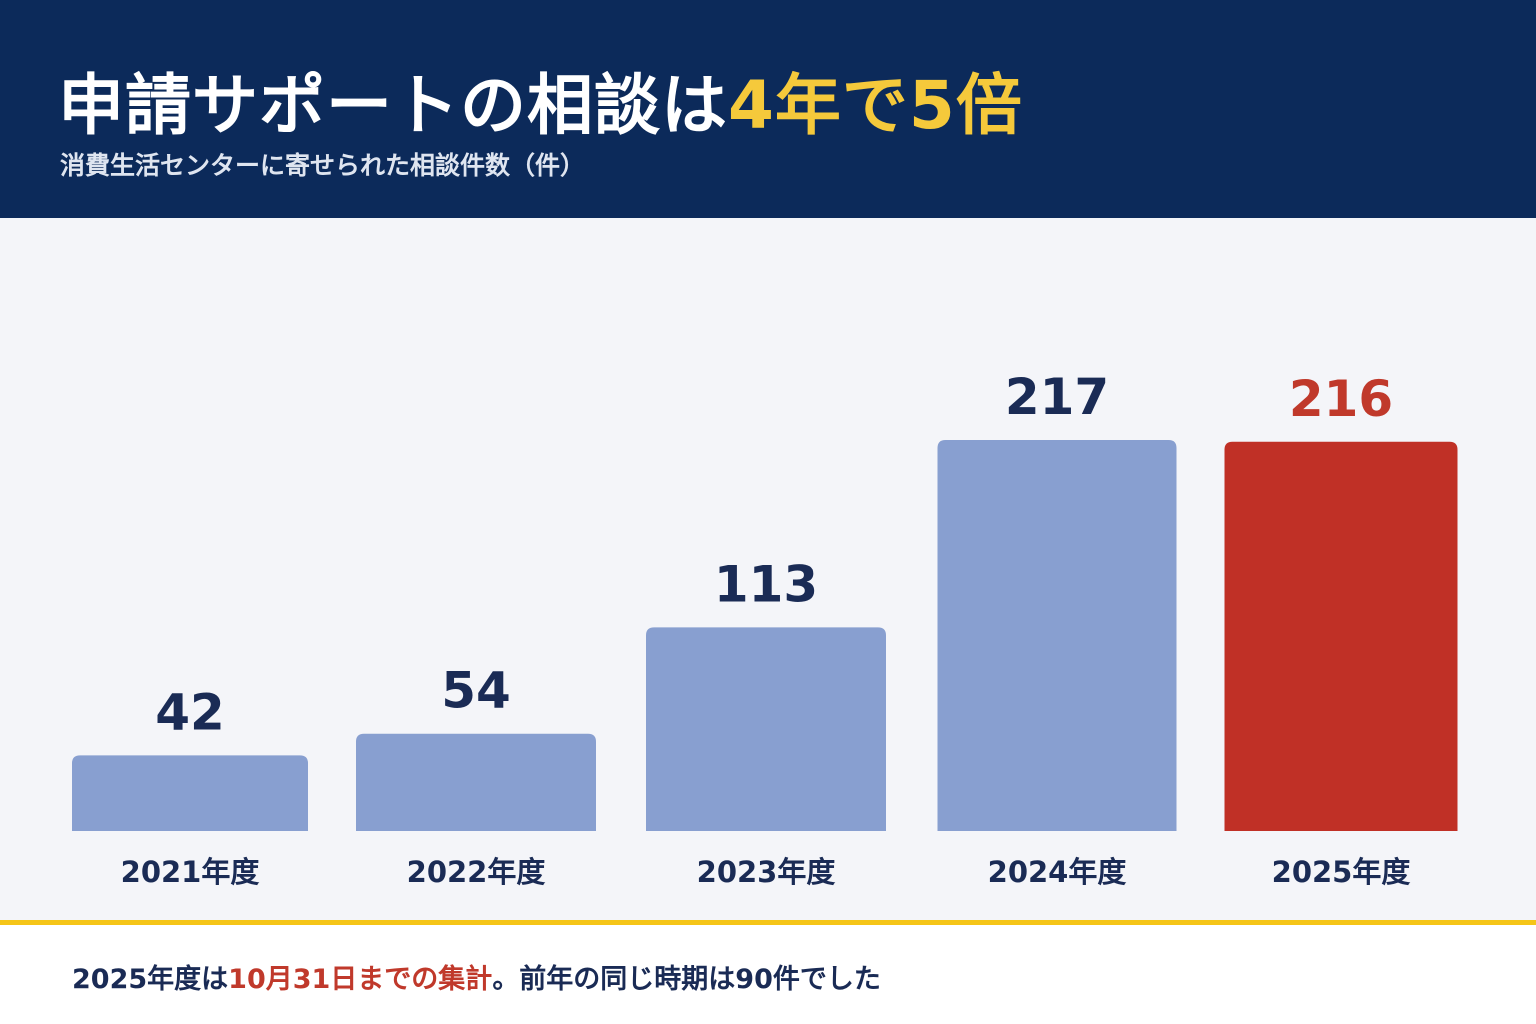 The width and height of the screenshot is (1536, 1024). I want to click on note-part2: 。前年の同じ時期は90件でした, so click(686, 979).